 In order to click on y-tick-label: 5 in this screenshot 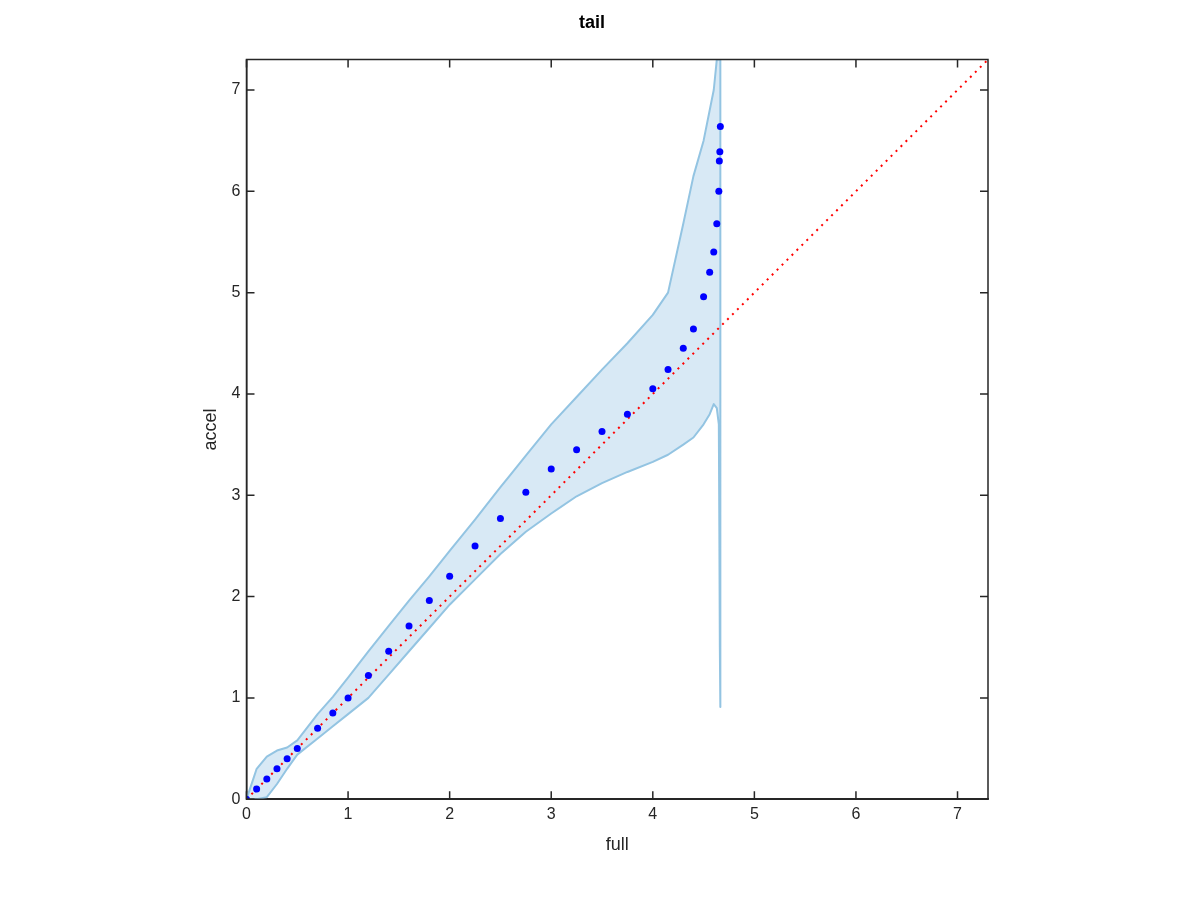, I will do `click(236, 292)`.